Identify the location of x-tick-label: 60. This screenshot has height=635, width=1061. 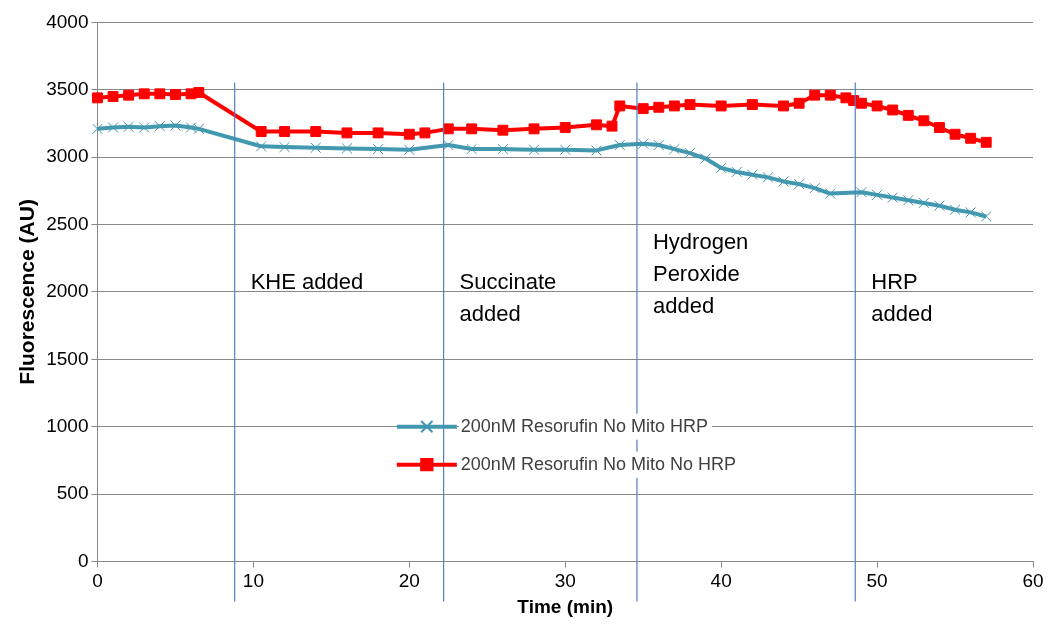
(1033, 581).